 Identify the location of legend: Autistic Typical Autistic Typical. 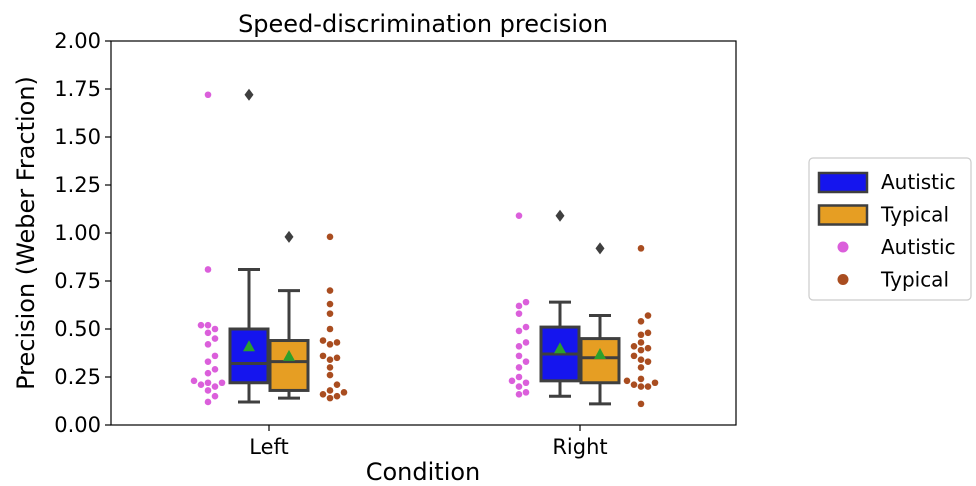
(890, 229).